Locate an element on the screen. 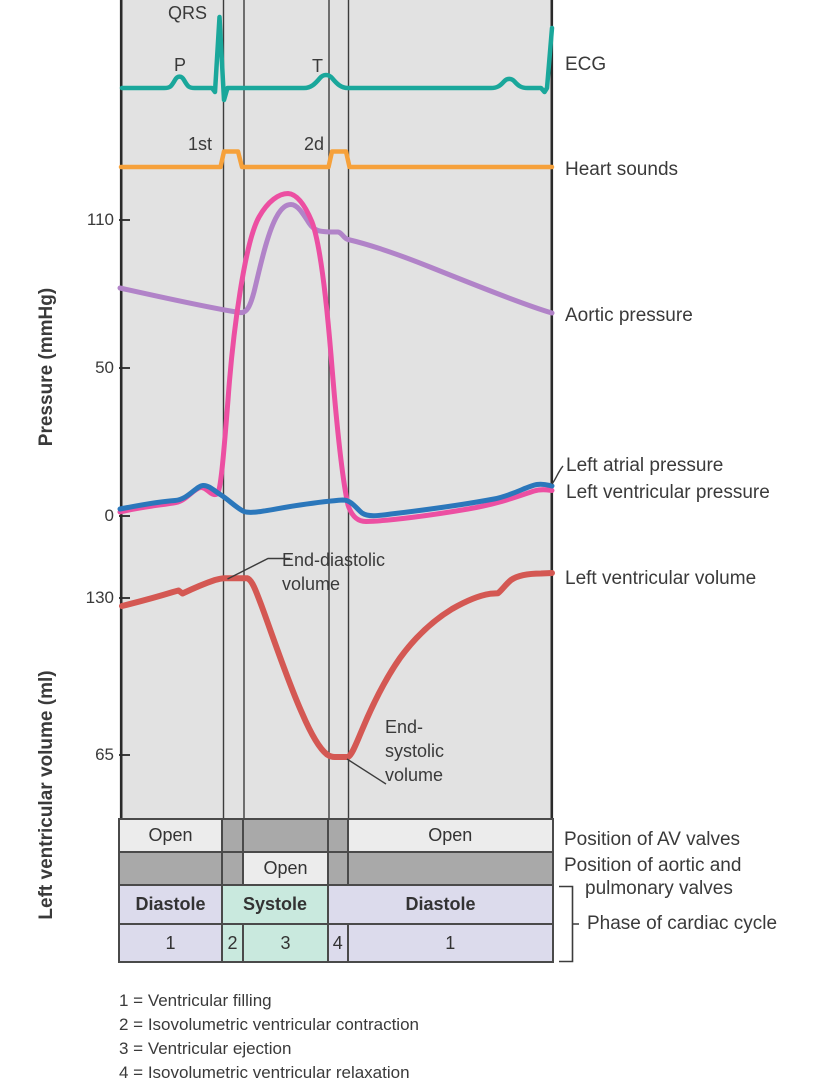 The width and height of the screenshot is (830, 1088). heart-sounds-curve is located at coordinates (336, 159).